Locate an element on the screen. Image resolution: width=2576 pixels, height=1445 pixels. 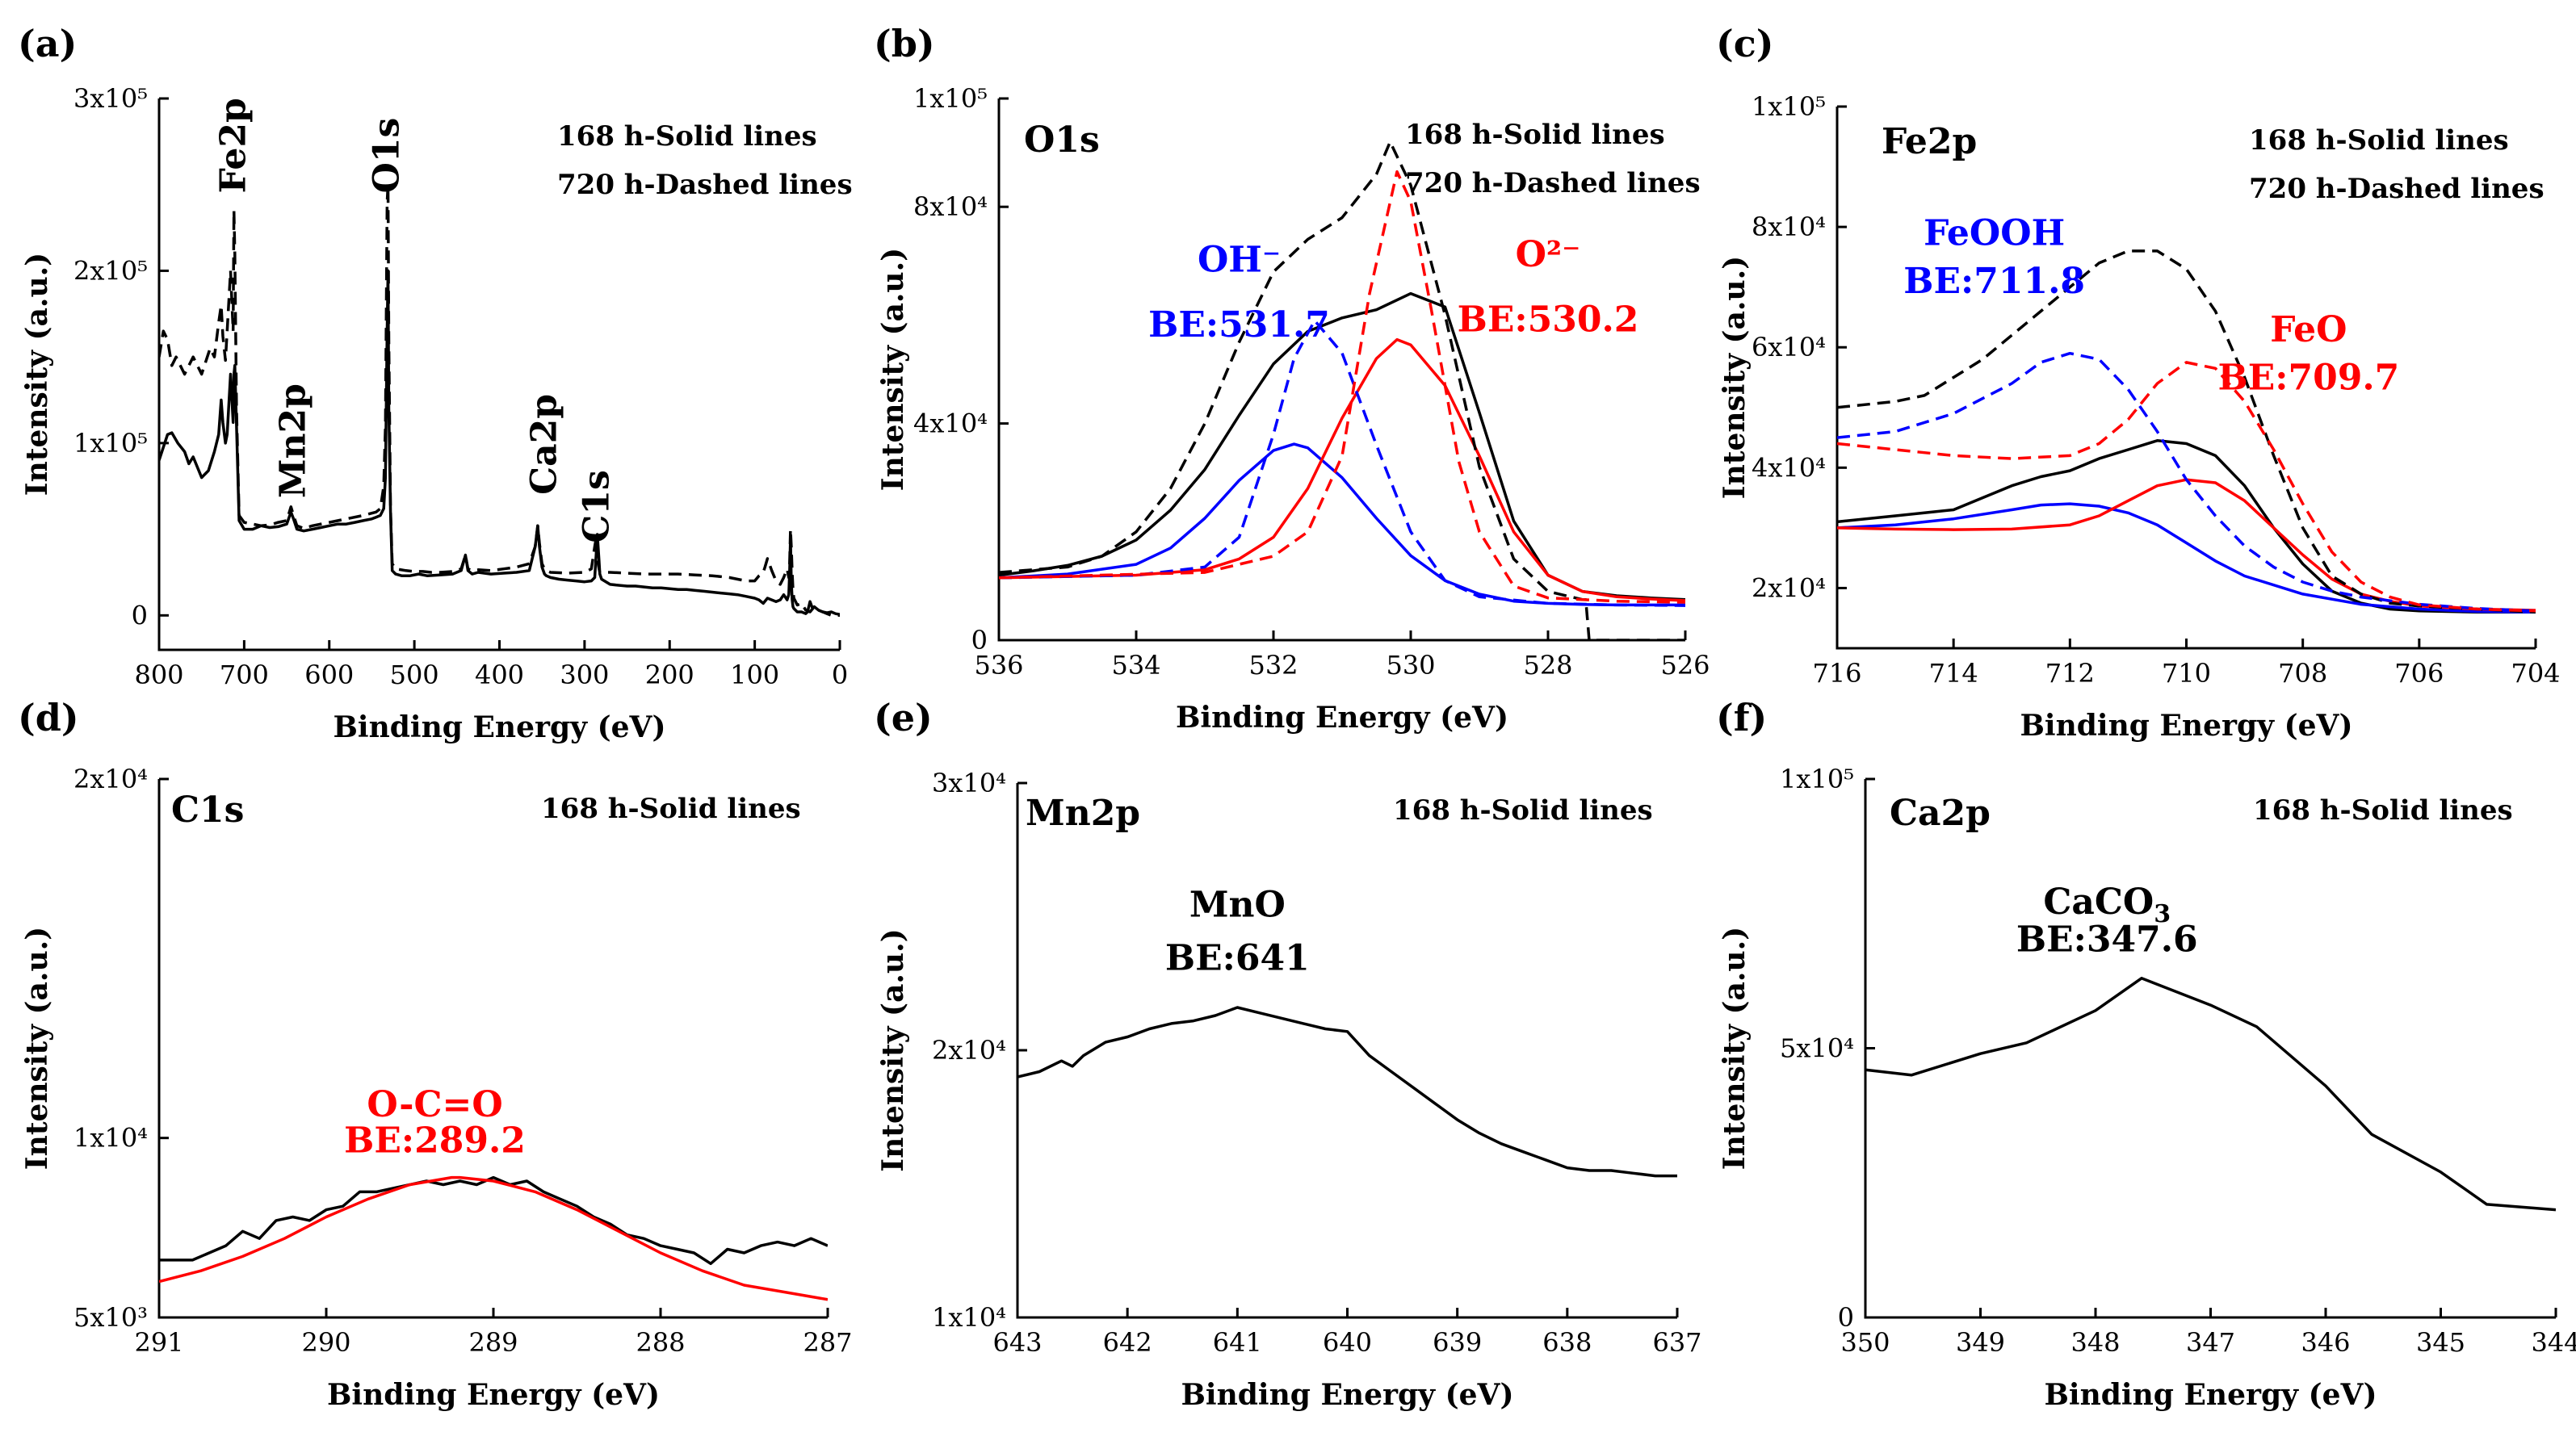
y-tick-label-a: 1x10⁵ is located at coordinates (110, 443).